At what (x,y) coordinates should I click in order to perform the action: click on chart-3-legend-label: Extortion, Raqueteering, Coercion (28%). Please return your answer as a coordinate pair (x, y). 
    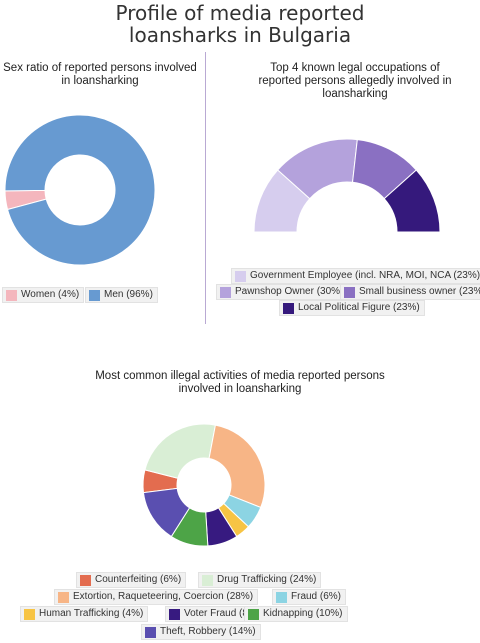
    Looking at the image, I should click on (163, 596).